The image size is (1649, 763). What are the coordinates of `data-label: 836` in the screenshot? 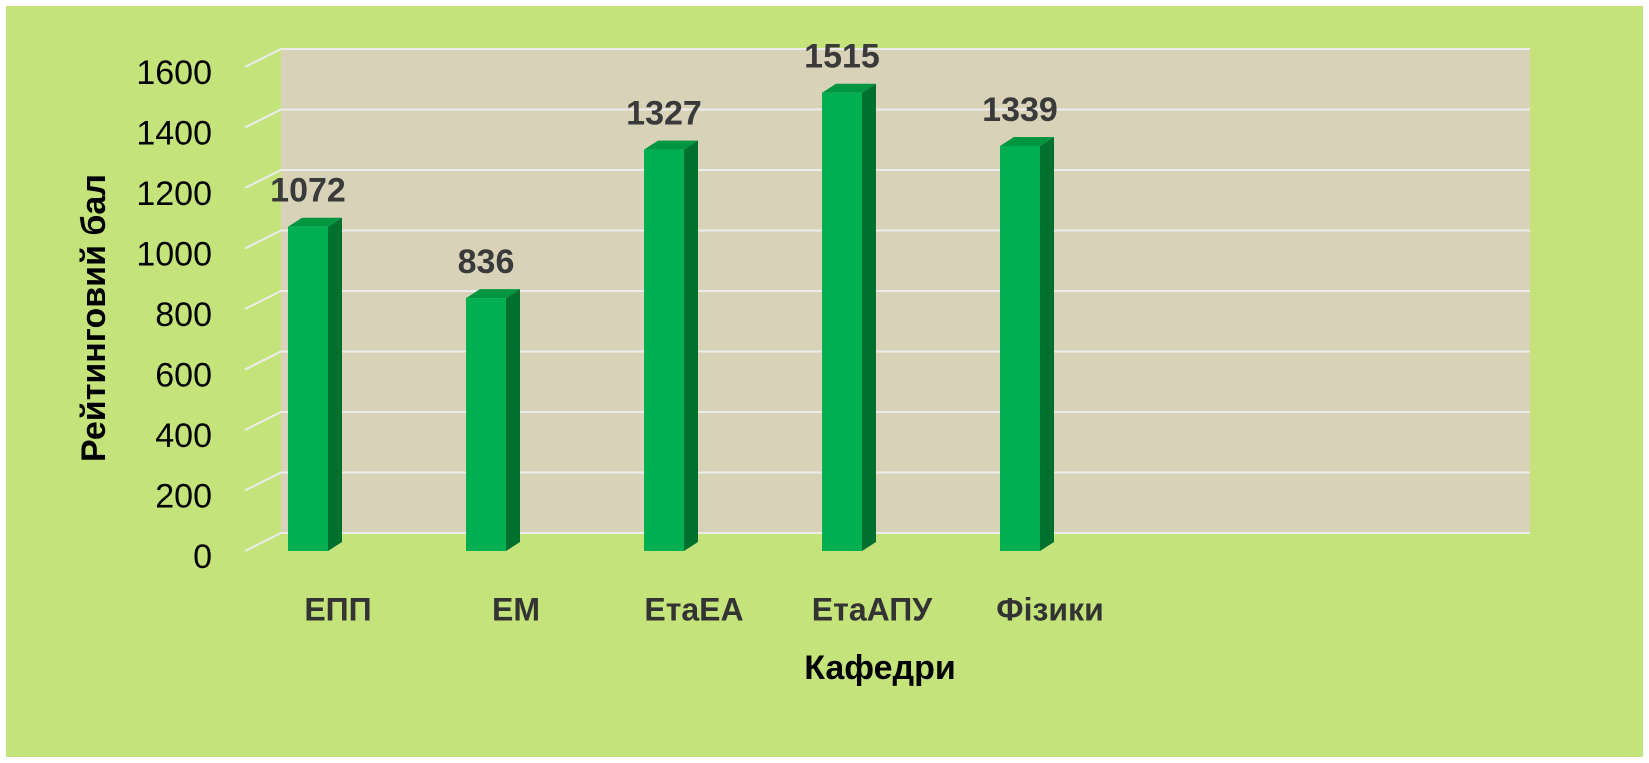 It's located at (486, 262).